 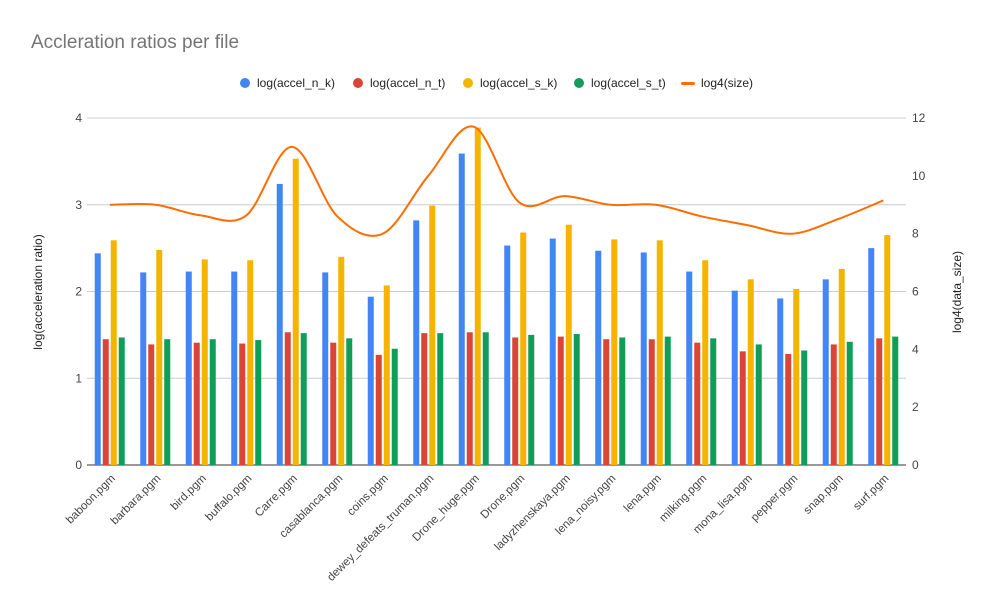 I want to click on legend-item-accel-s-t: log(accel_s_t), so click(x=620, y=83).